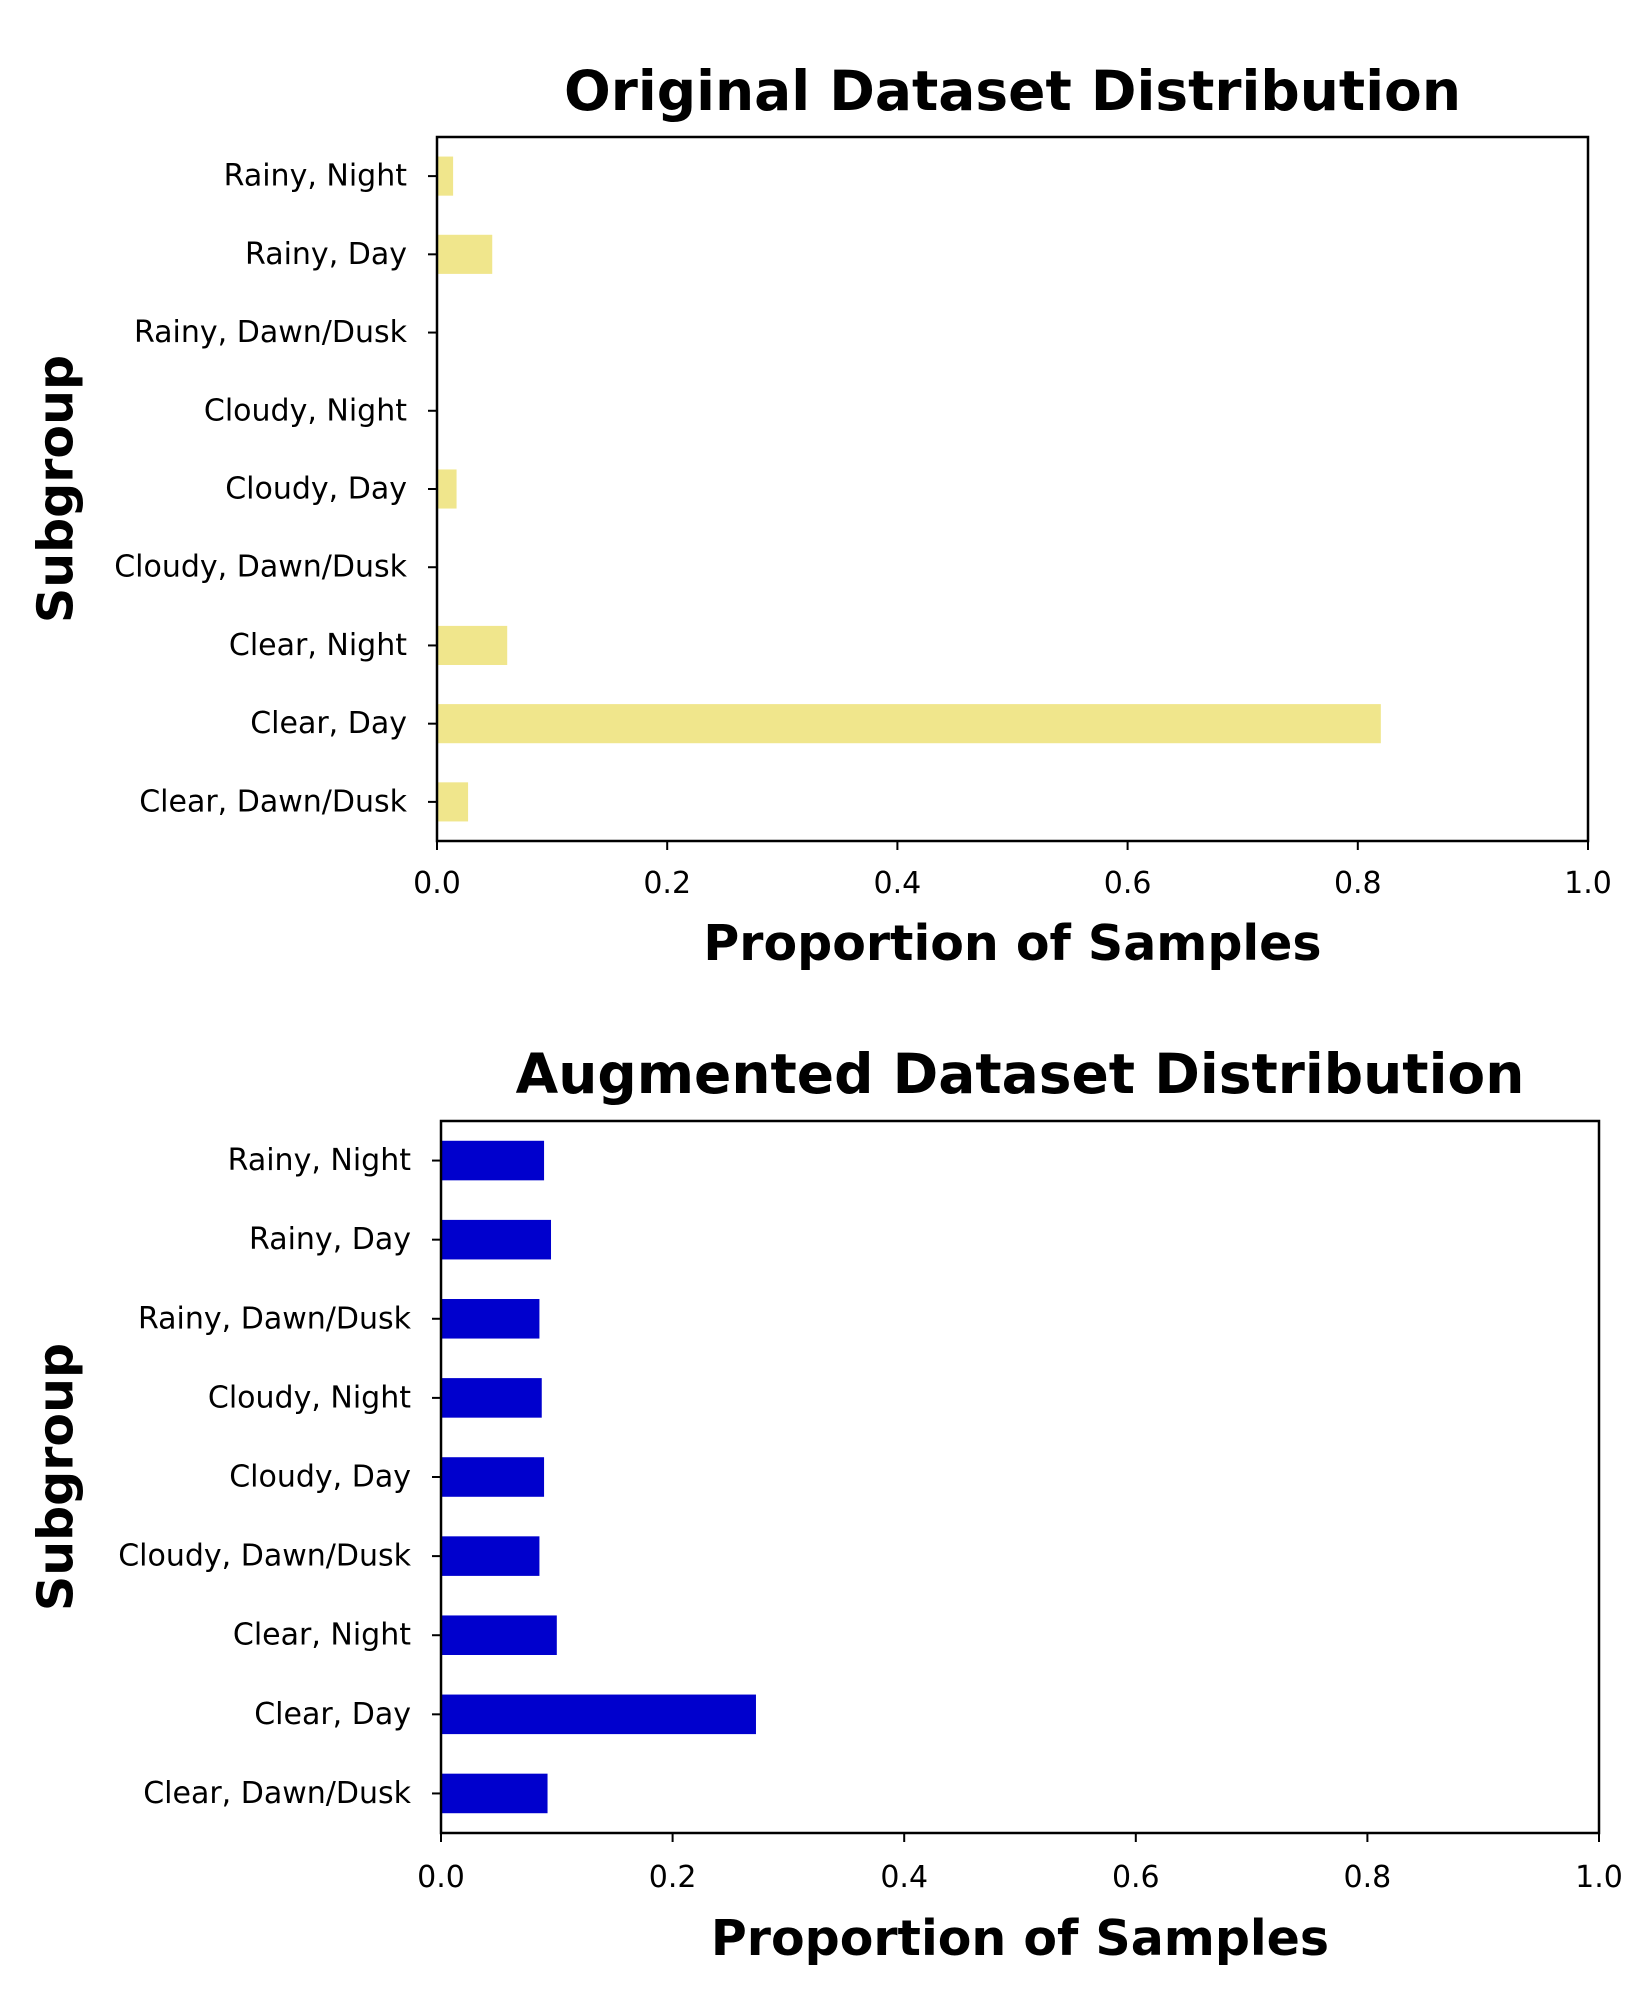 This screenshot has height=2010, width=1630. Describe the element at coordinates (1020, 1074) in the screenshot. I see `chart-title: Augmented Dataset Distribution` at that location.